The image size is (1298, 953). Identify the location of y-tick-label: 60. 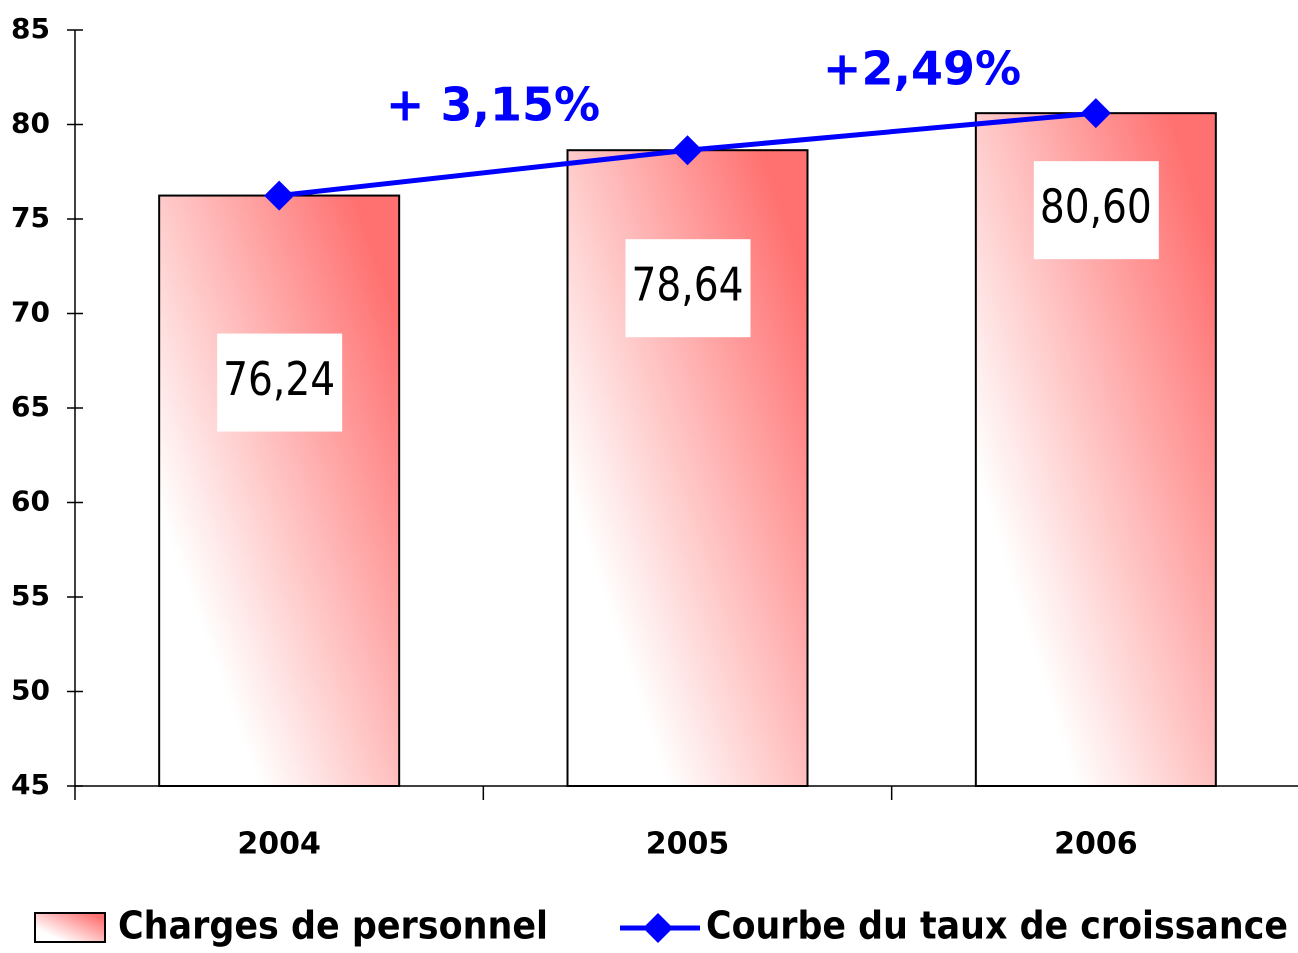
(30, 501).